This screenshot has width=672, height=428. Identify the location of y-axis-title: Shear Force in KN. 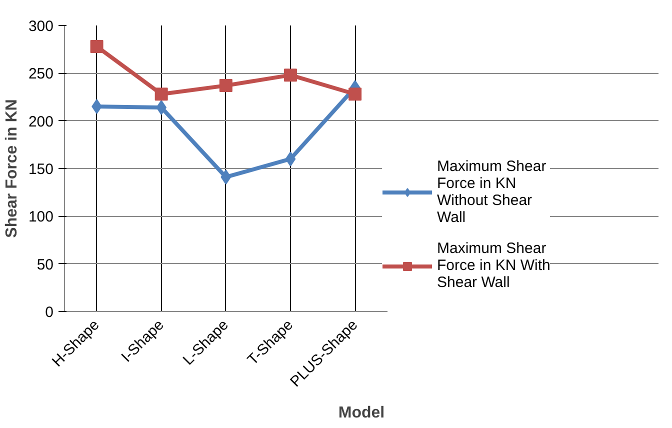
(11, 168).